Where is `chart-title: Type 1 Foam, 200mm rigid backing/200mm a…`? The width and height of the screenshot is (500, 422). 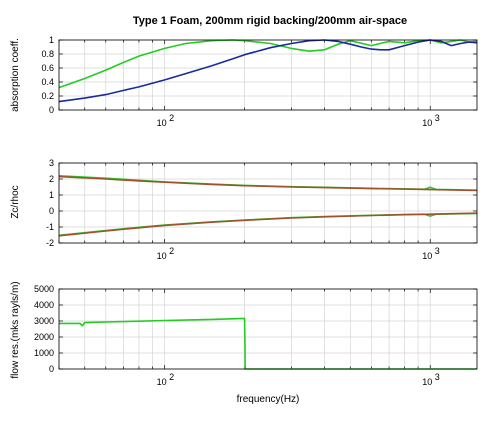
chart-title: Type 1 Foam, 200mm rigid backing/200mm a… is located at coordinates (270, 21).